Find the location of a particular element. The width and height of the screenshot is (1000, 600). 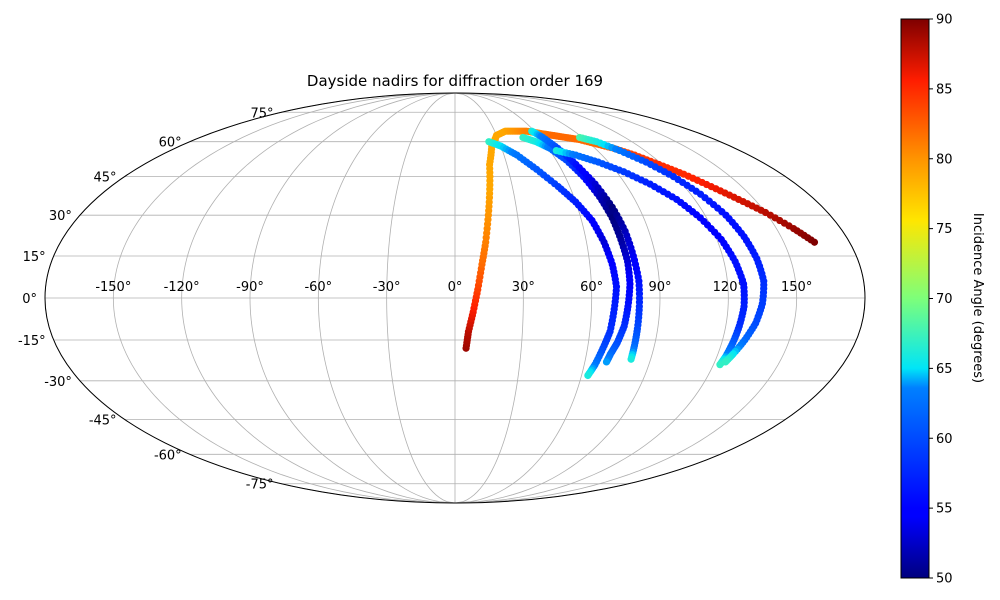

longitude-tick-label: -90° is located at coordinates (250, 287).